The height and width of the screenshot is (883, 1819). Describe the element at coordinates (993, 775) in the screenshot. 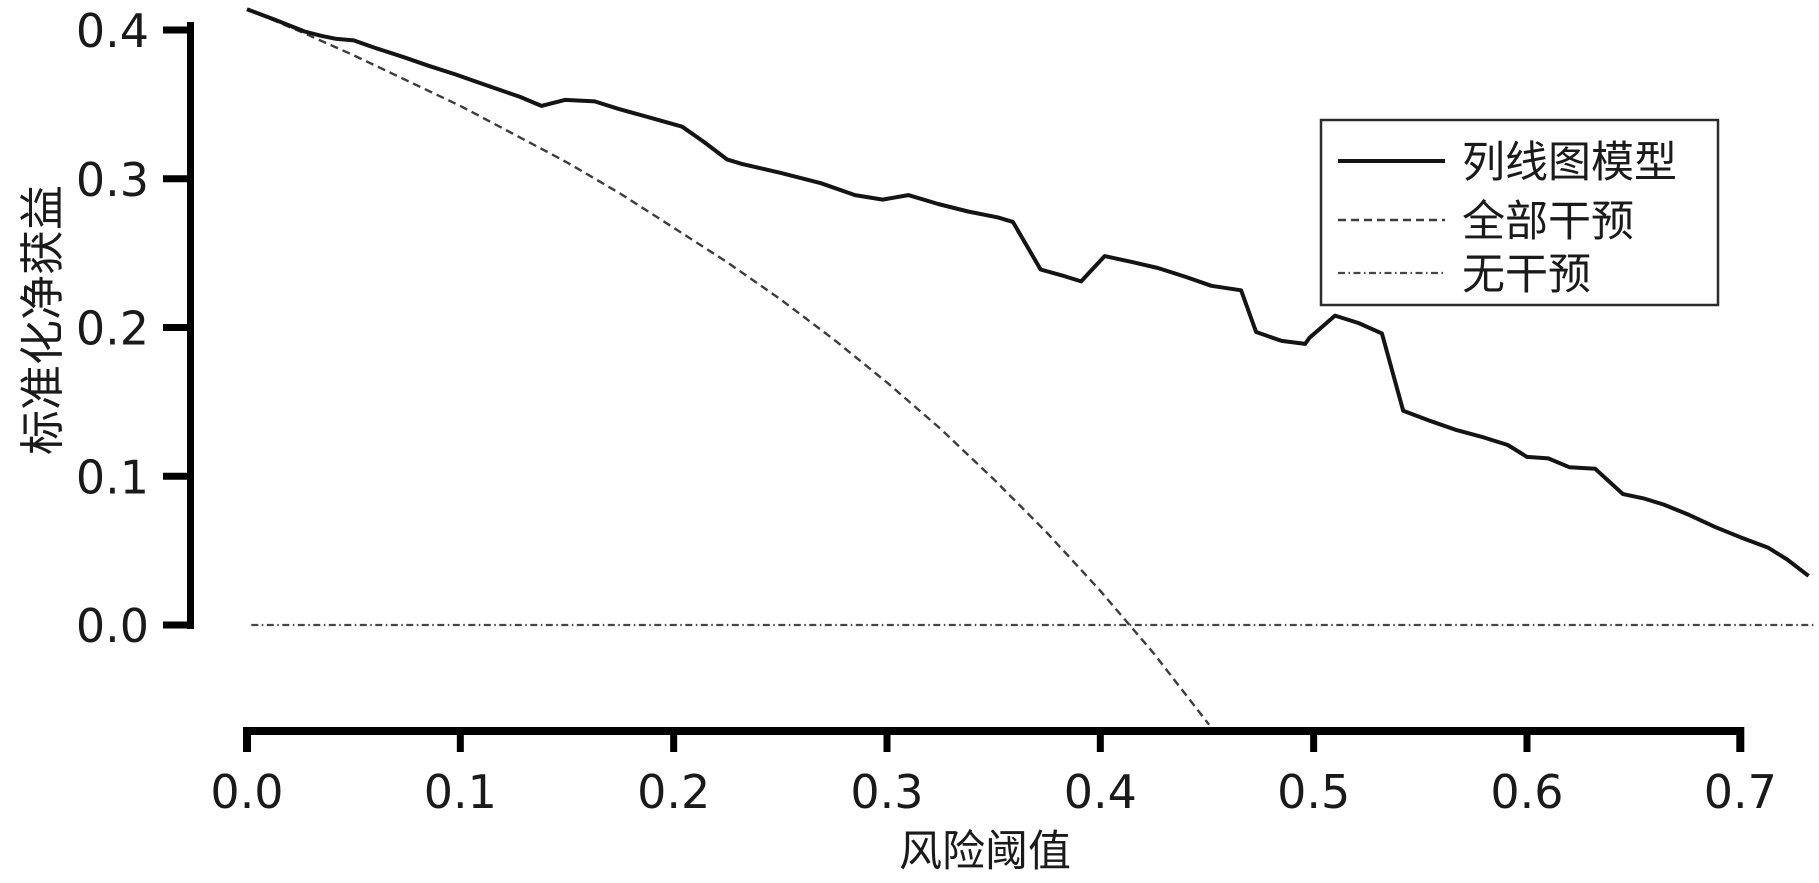

I see `x-axis-ticks: 0.0 0.1 0.2 0.3 0.4 0.5 0.6 0.7` at that location.